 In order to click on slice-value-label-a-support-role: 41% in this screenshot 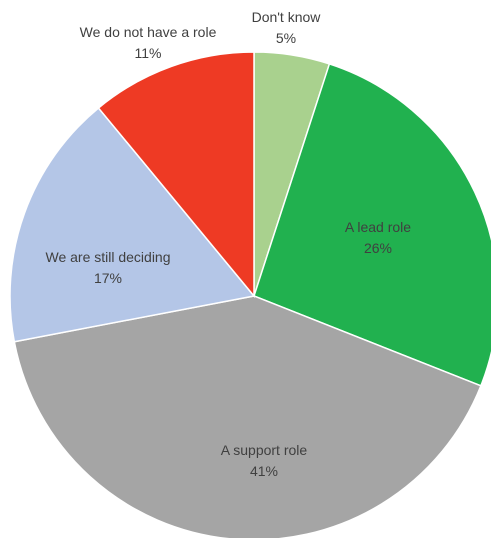, I will do `click(264, 471)`.